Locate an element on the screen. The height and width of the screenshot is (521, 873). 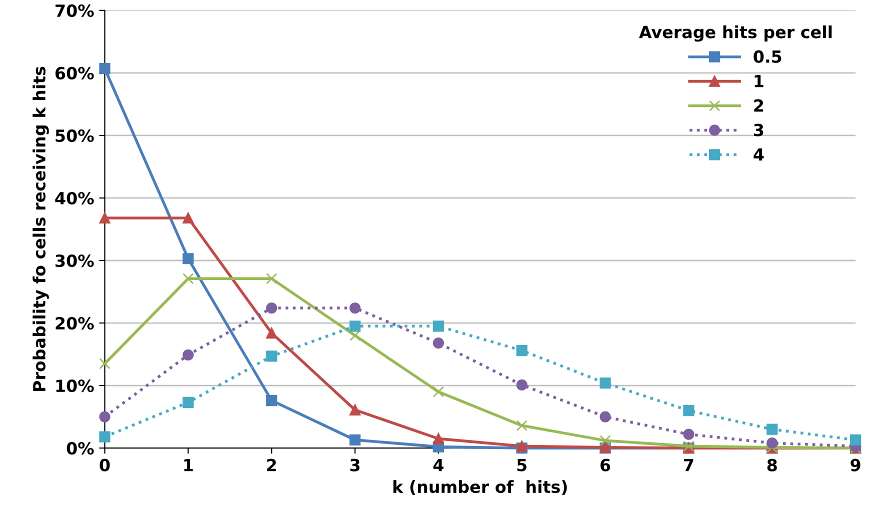
legend-label: 3 is located at coordinates (759, 130).